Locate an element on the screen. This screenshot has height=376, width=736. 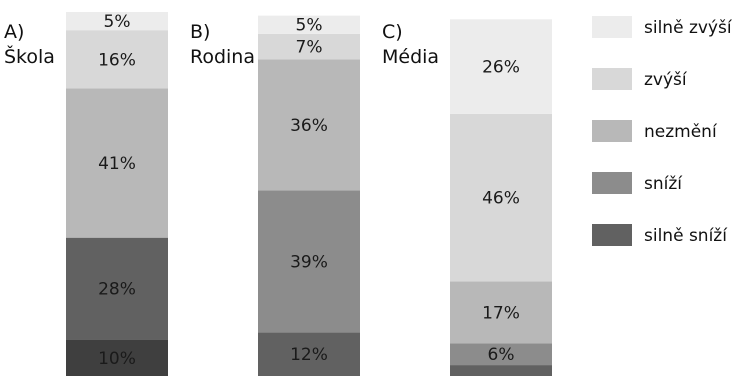
legend-label-0: silně zvýší is located at coordinates (688, 28).